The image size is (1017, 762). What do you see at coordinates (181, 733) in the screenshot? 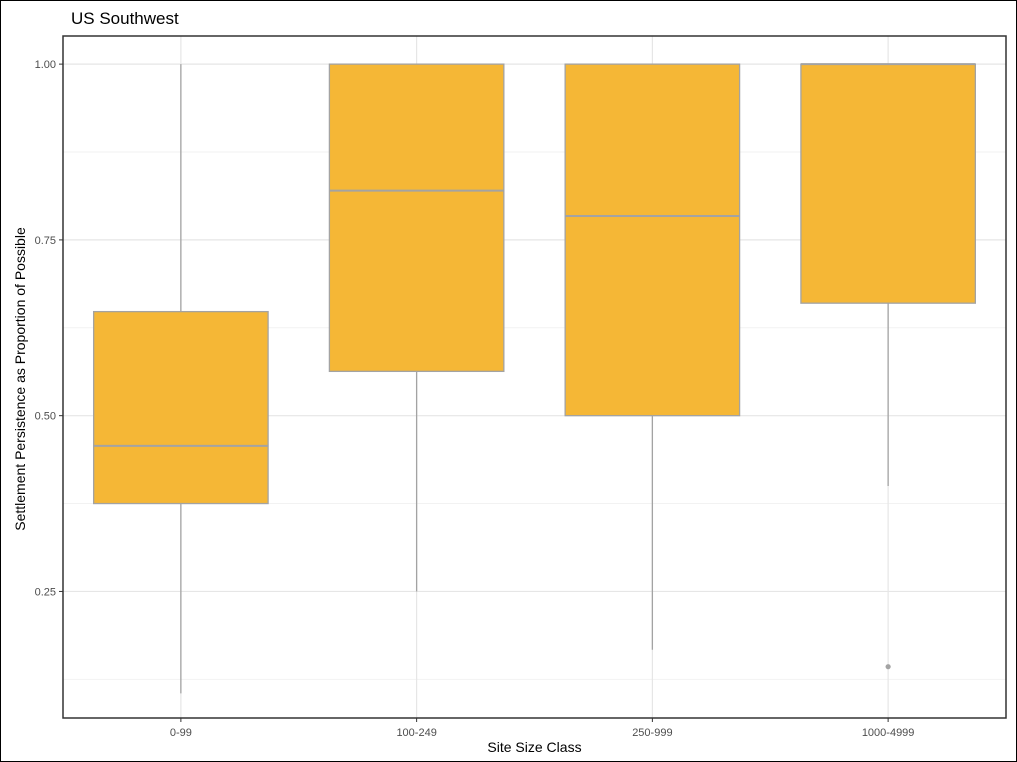
I see `x-tick-label: 0-99` at bounding box center [181, 733].